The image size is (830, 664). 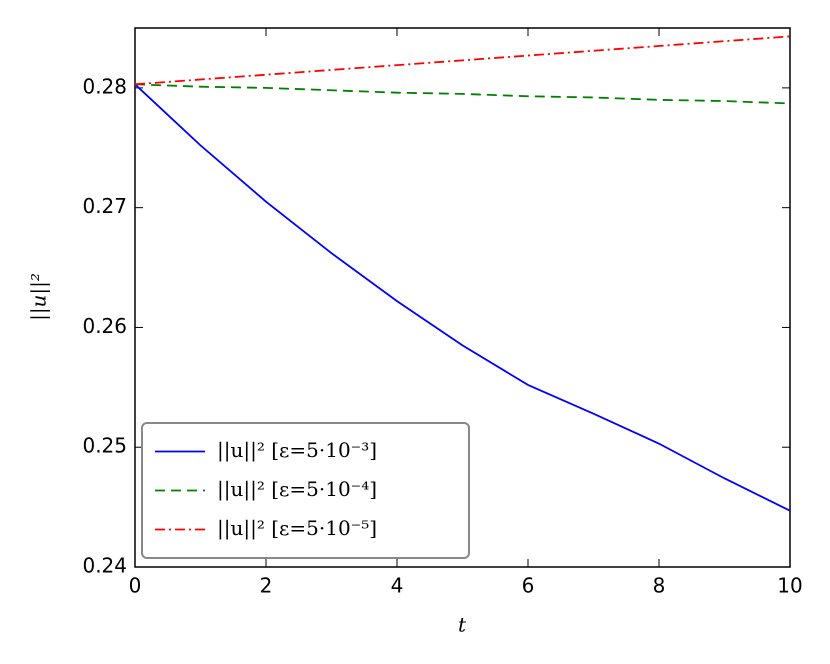 What do you see at coordinates (397, 586) in the screenshot?
I see `x-tick-label: 4` at bounding box center [397, 586].